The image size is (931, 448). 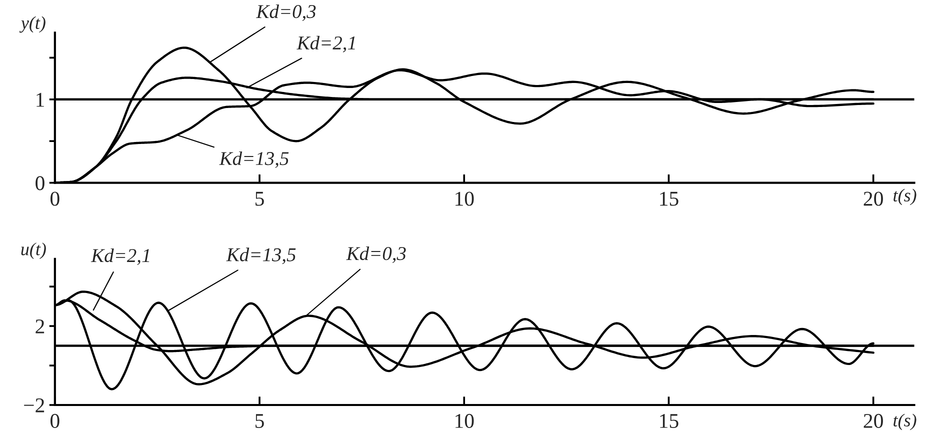 What do you see at coordinates (40, 326) in the screenshot?
I see `y-tick-label: 2` at bounding box center [40, 326].